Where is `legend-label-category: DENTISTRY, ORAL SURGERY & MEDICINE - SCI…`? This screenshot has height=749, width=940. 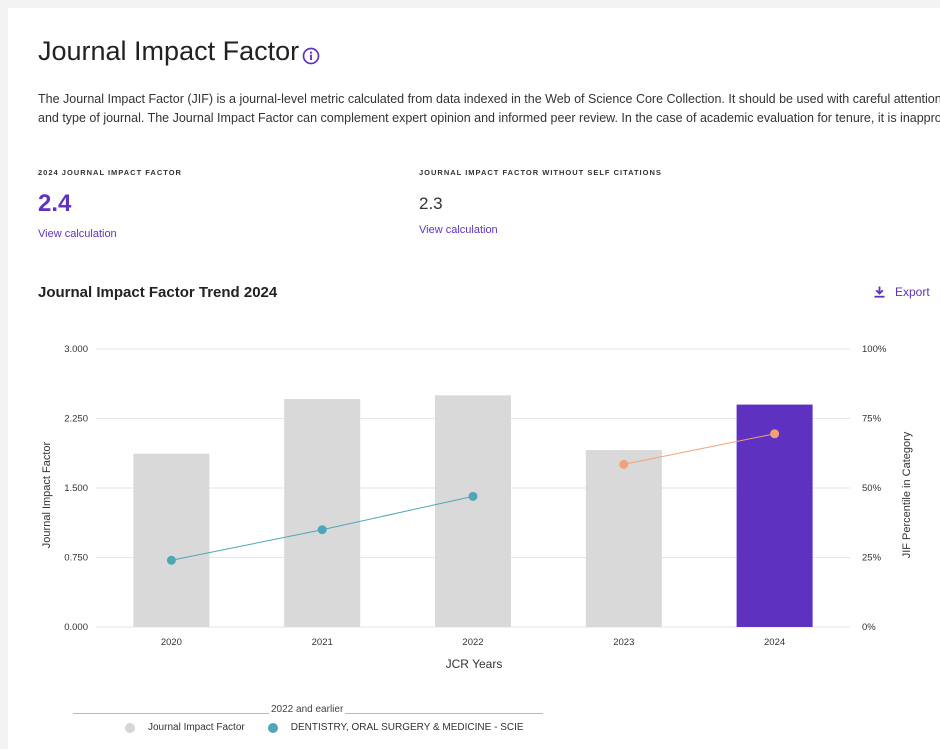
legend-label-category: DENTISTRY, ORAL SURGERY & MEDICINE - SCI… is located at coordinates (407, 727).